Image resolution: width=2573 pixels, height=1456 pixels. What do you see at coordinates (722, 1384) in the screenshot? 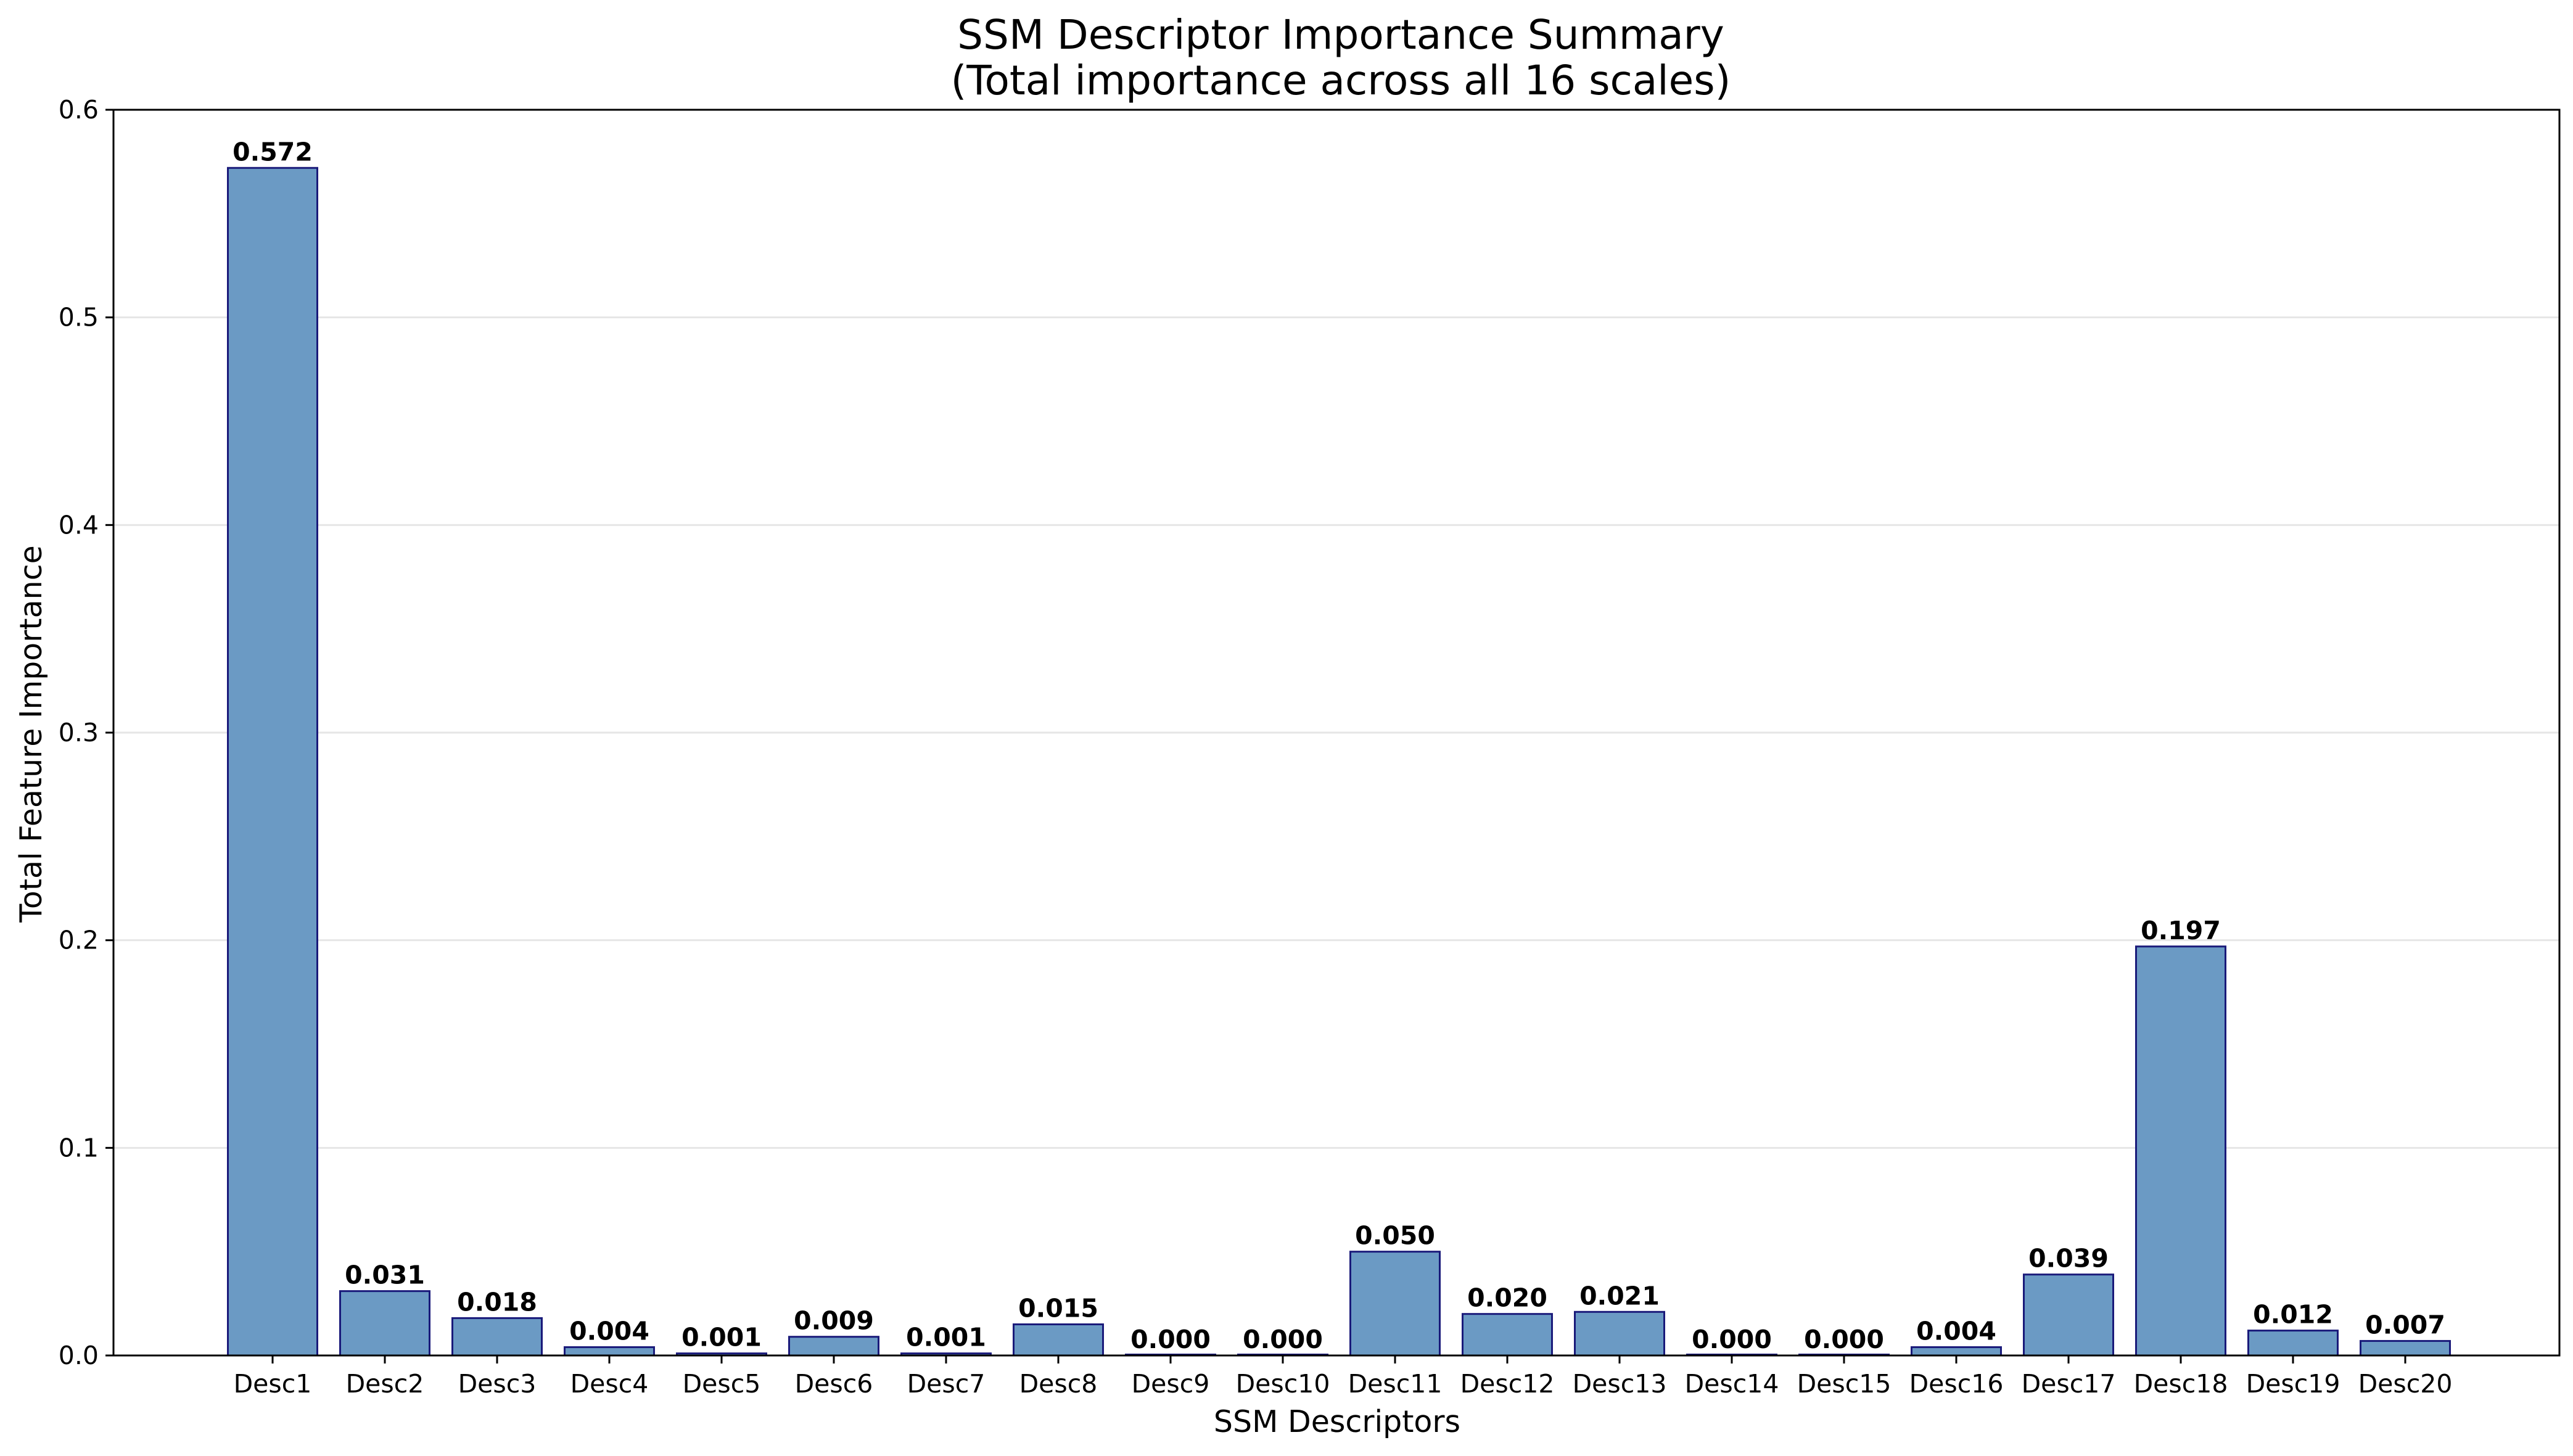
I see `x-tick-label: Desc5` at bounding box center [722, 1384].